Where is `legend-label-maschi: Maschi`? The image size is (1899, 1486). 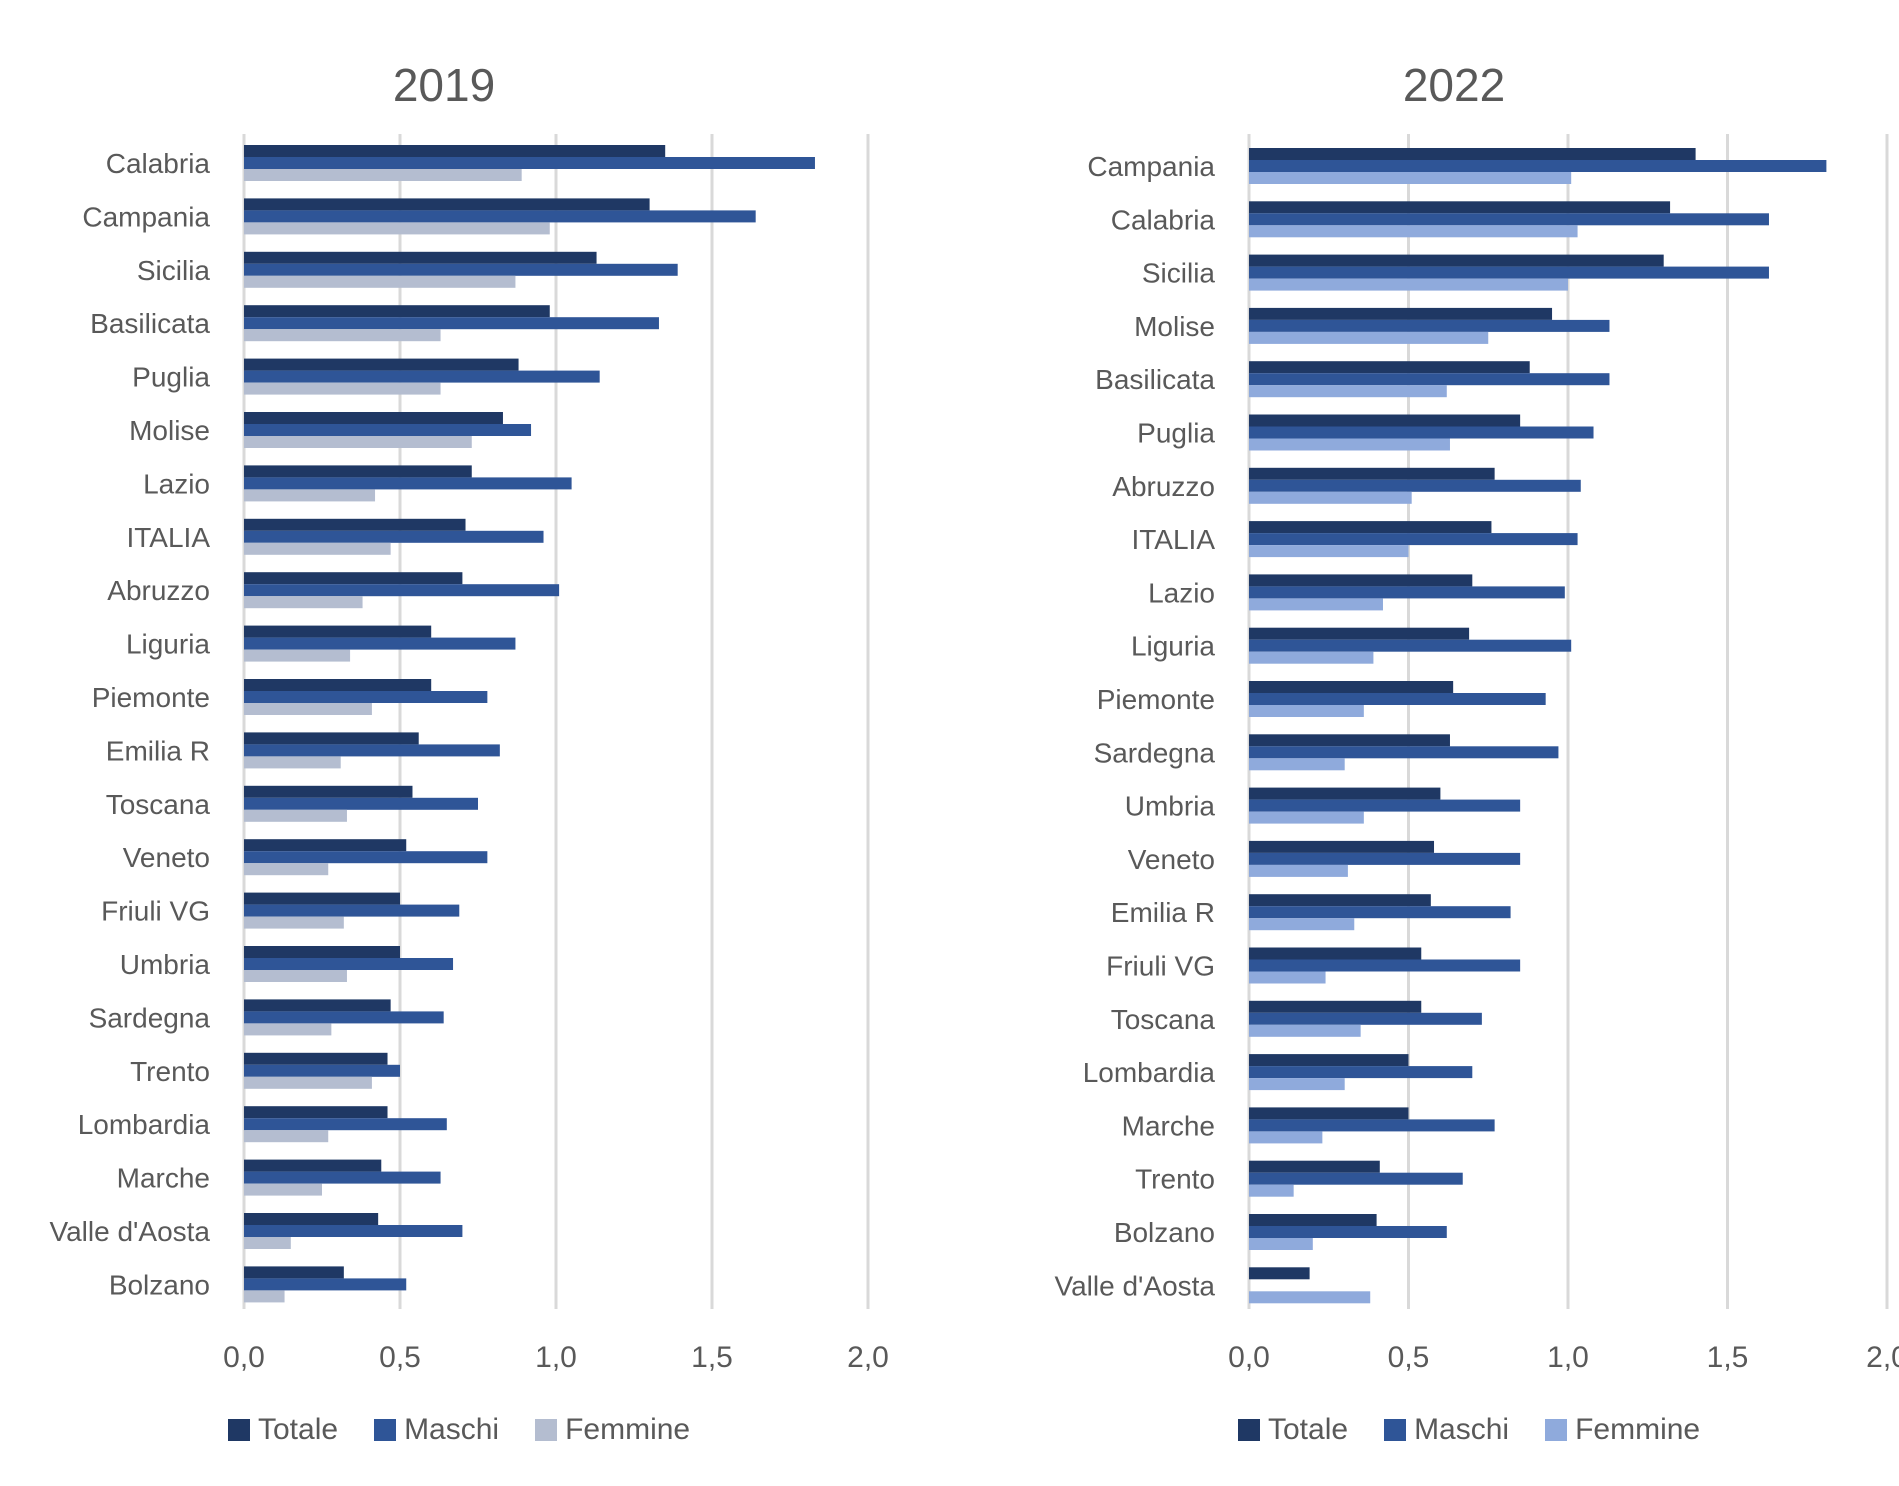
legend-label-maschi: Maschi is located at coordinates (1462, 1429).